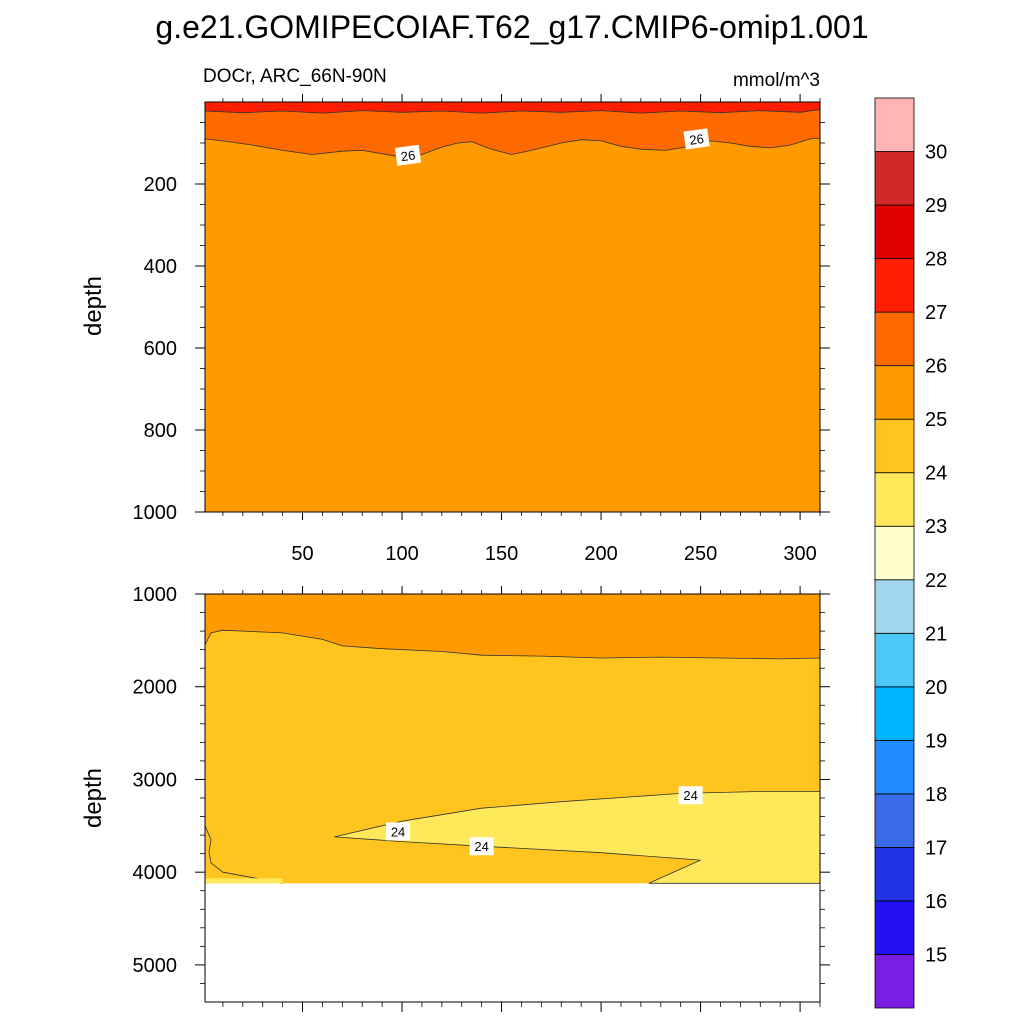 The height and width of the screenshot is (1024, 1024). Describe the element at coordinates (160, 431) in the screenshot. I see `y-tick-label-top-3: 800` at that location.